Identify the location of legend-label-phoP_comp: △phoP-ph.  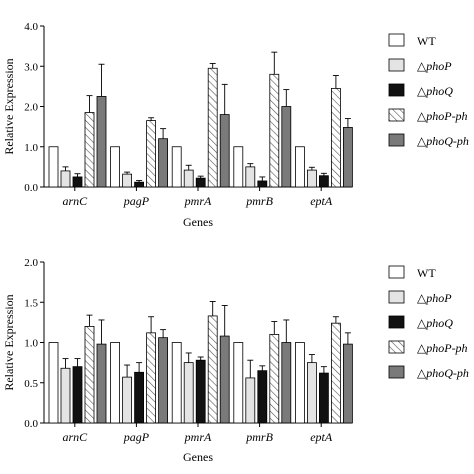
(442, 348).